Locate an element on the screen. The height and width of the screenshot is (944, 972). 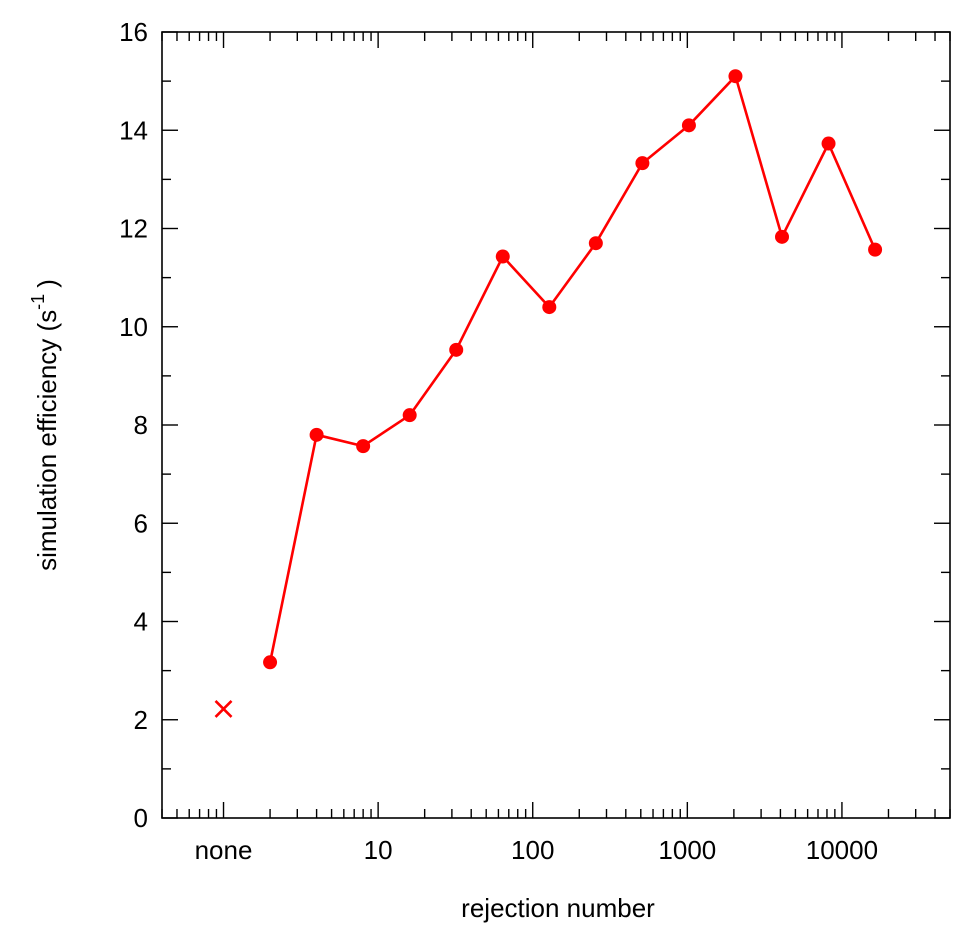
y-axis-label-close: ) is located at coordinates (47, 283).